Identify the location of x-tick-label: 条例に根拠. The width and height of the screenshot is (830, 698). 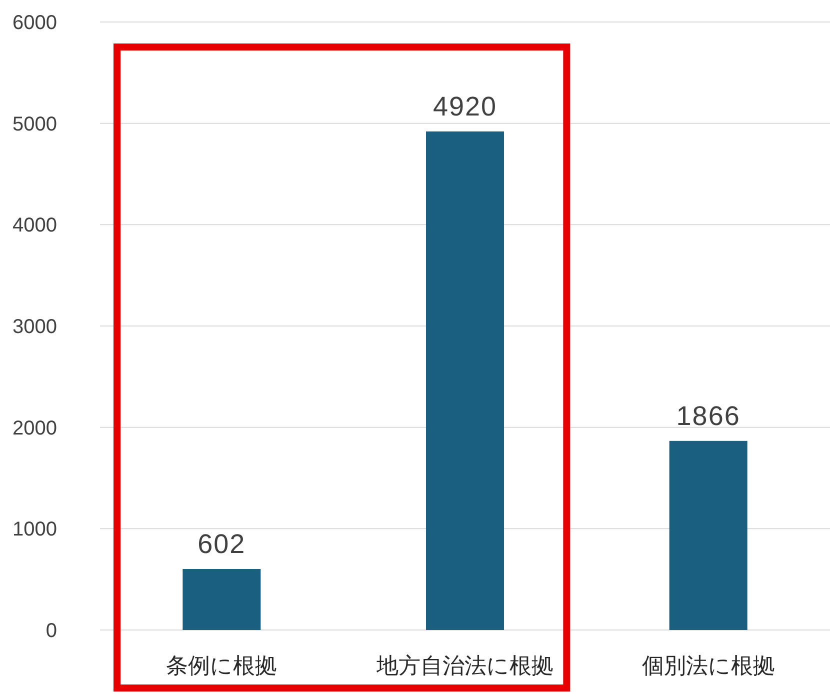
(222, 665).